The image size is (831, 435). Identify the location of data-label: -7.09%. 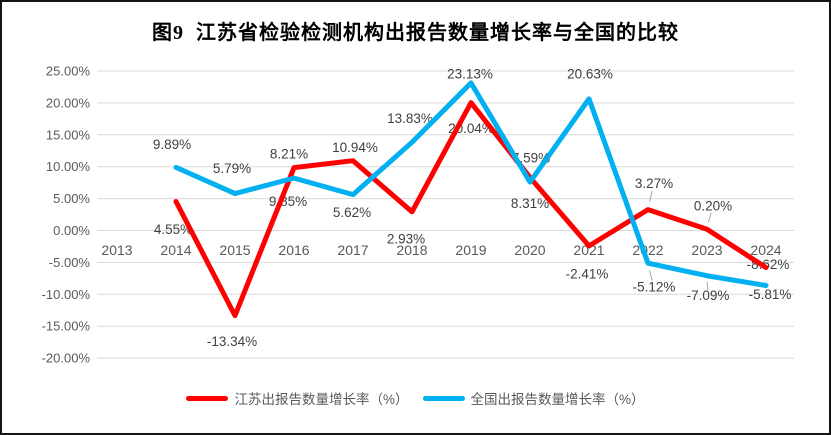
(708, 295).